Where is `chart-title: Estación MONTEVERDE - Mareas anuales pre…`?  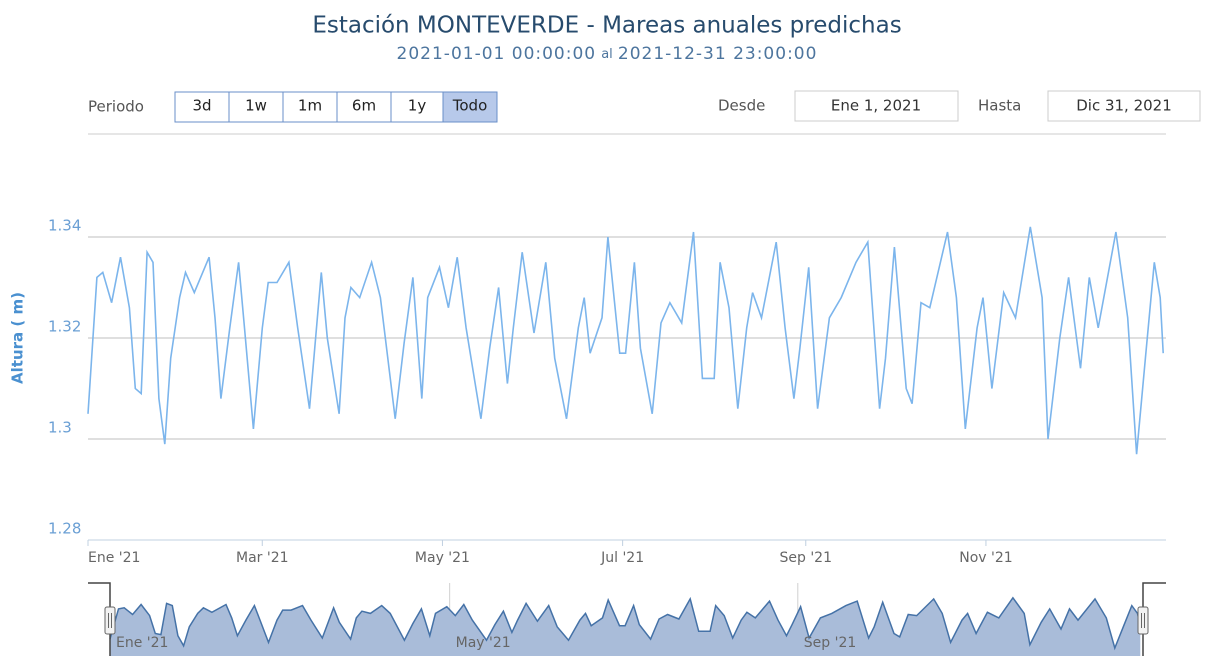 chart-title: Estación MONTEVERDE - Mareas anuales pre… is located at coordinates (606, 26).